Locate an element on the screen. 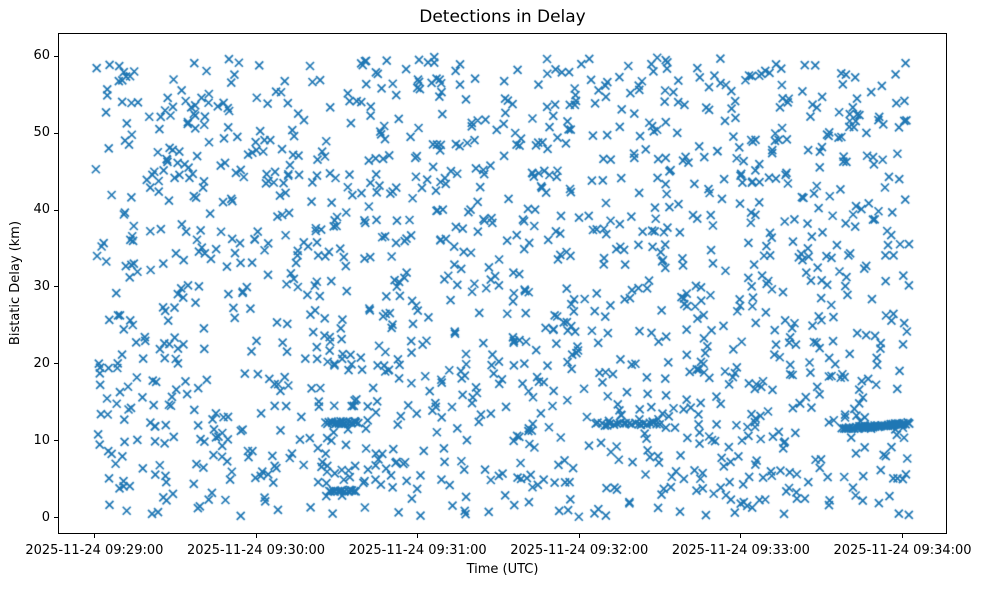 The image size is (984, 590). x-axis-label: Time (UTC) is located at coordinates (502, 569).